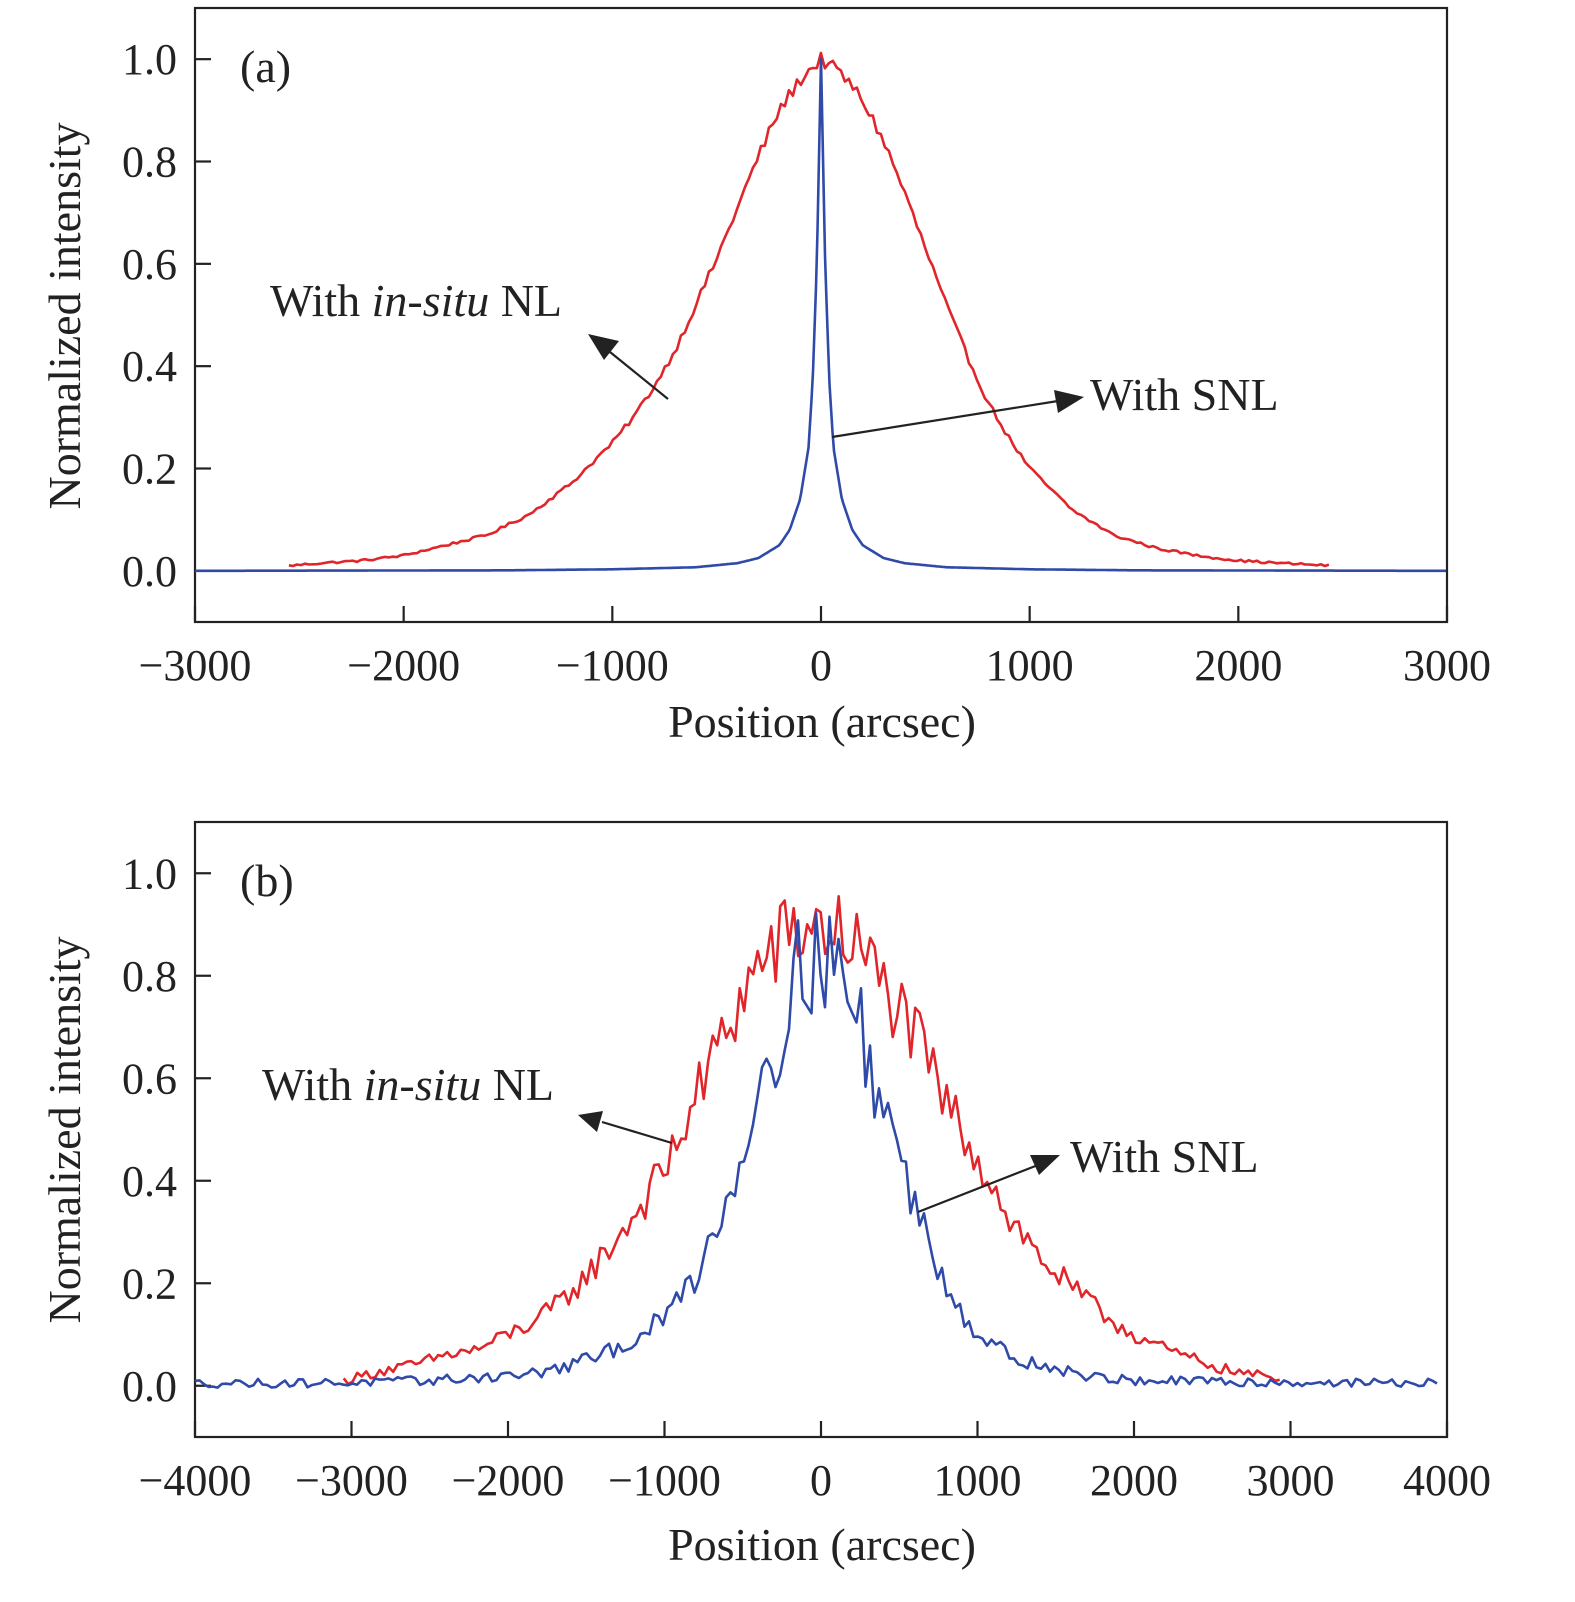 This screenshot has width=1575, height=1602. Describe the element at coordinates (403, 665) in the screenshot. I see `x-tick-label-a-1: −2000` at that location.